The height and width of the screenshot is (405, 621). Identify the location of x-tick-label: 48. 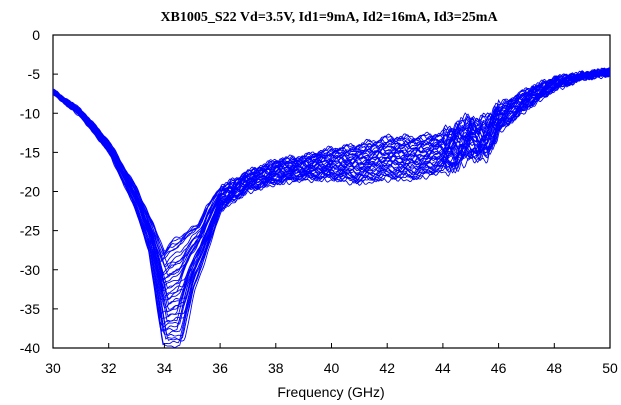
(555, 368).